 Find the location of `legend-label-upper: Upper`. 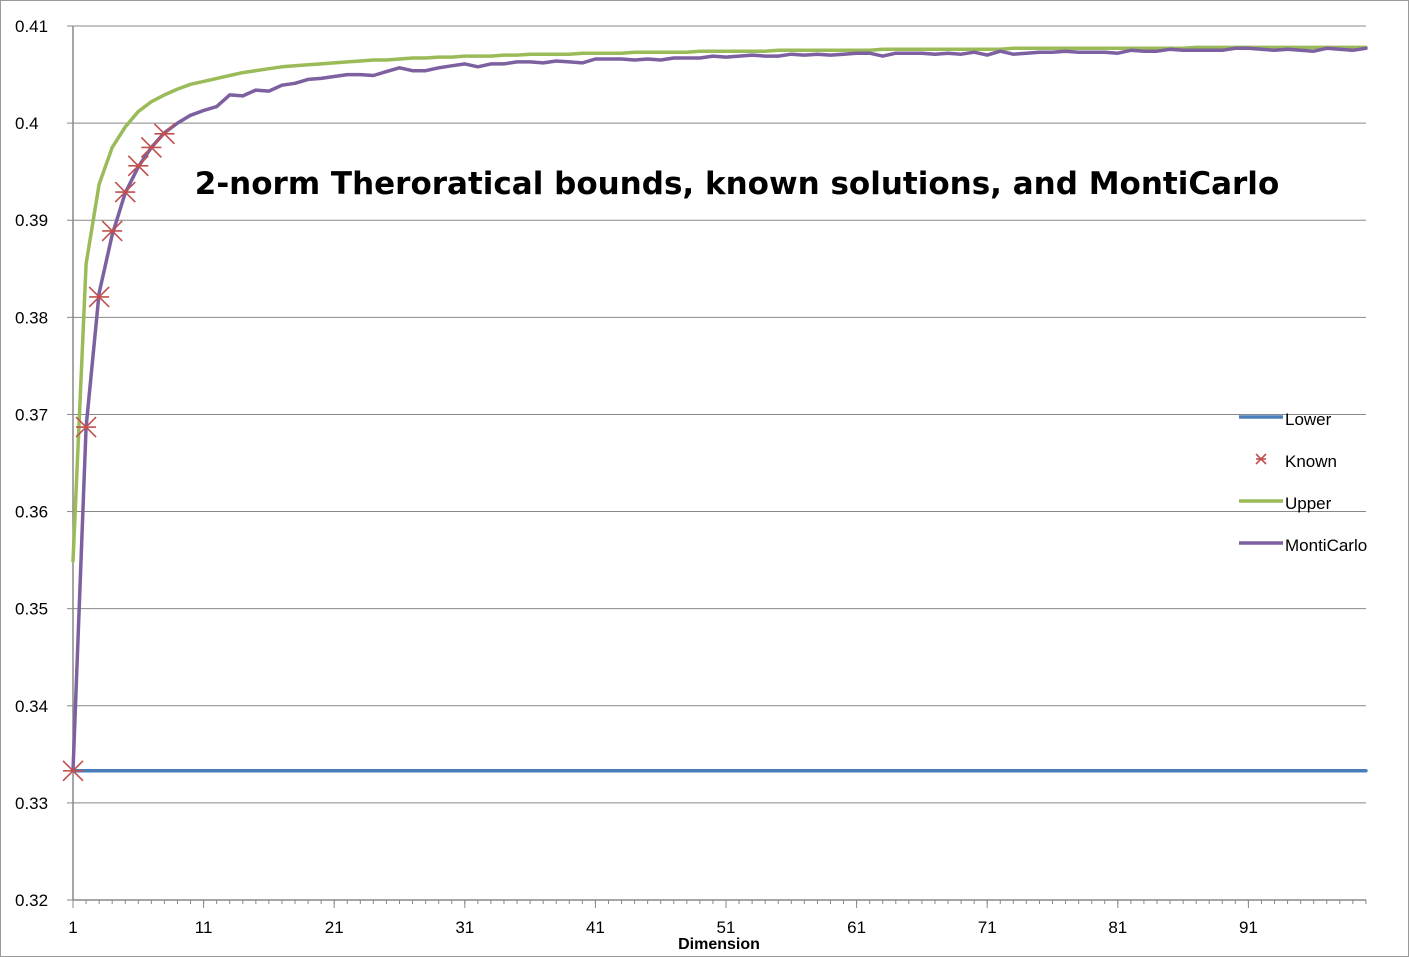

legend-label-upper: Upper is located at coordinates (1308, 503).